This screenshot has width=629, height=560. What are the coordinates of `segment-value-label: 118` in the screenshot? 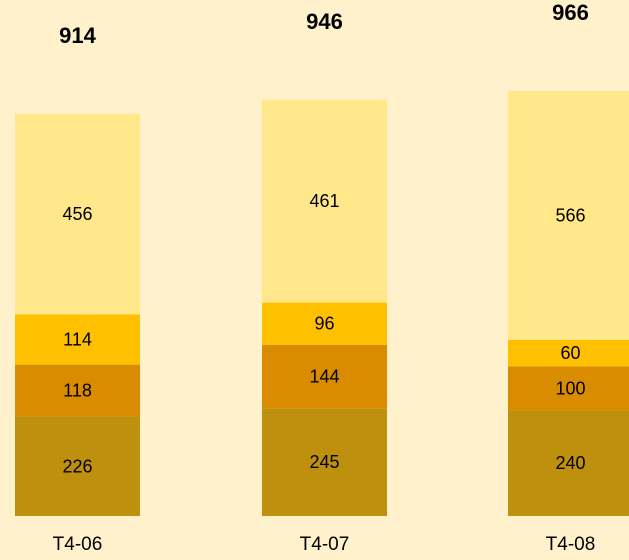 It's located at (77, 391).